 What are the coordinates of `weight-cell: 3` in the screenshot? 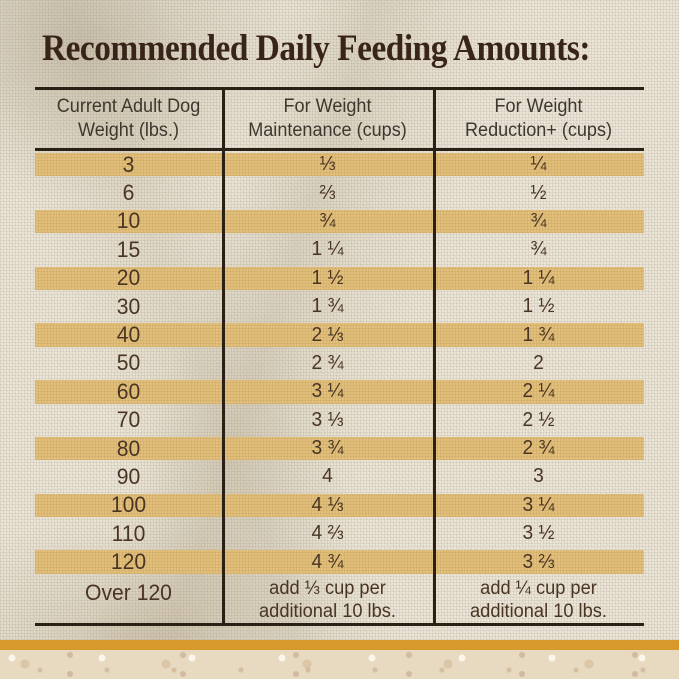 It's located at (128, 164).